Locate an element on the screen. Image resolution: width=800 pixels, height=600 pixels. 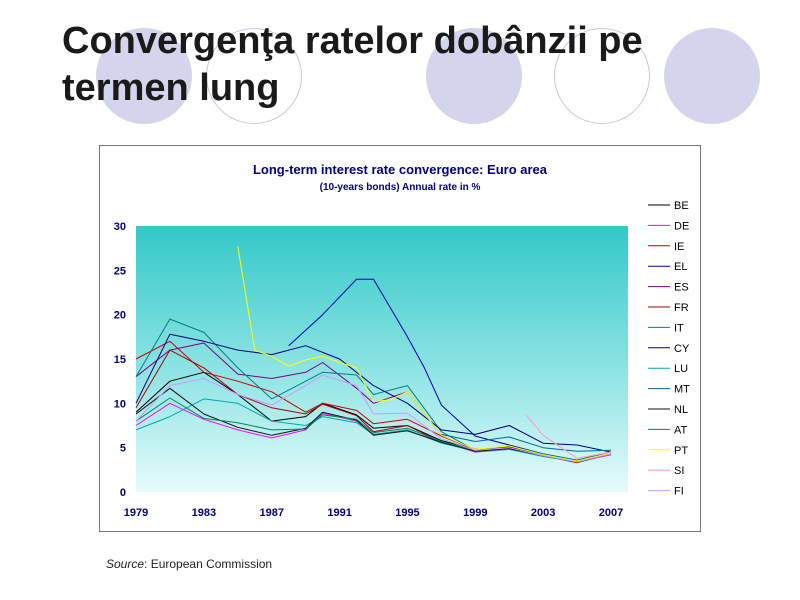
legend-label: IT is located at coordinates (679, 328).